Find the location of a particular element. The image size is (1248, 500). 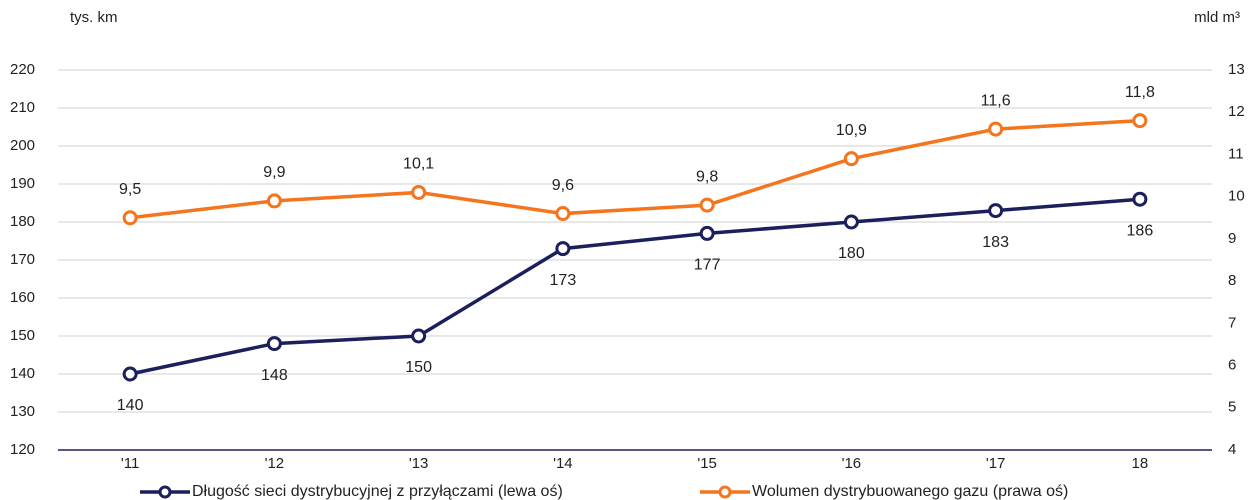

x-tick-label: '14 is located at coordinates (563, 463).